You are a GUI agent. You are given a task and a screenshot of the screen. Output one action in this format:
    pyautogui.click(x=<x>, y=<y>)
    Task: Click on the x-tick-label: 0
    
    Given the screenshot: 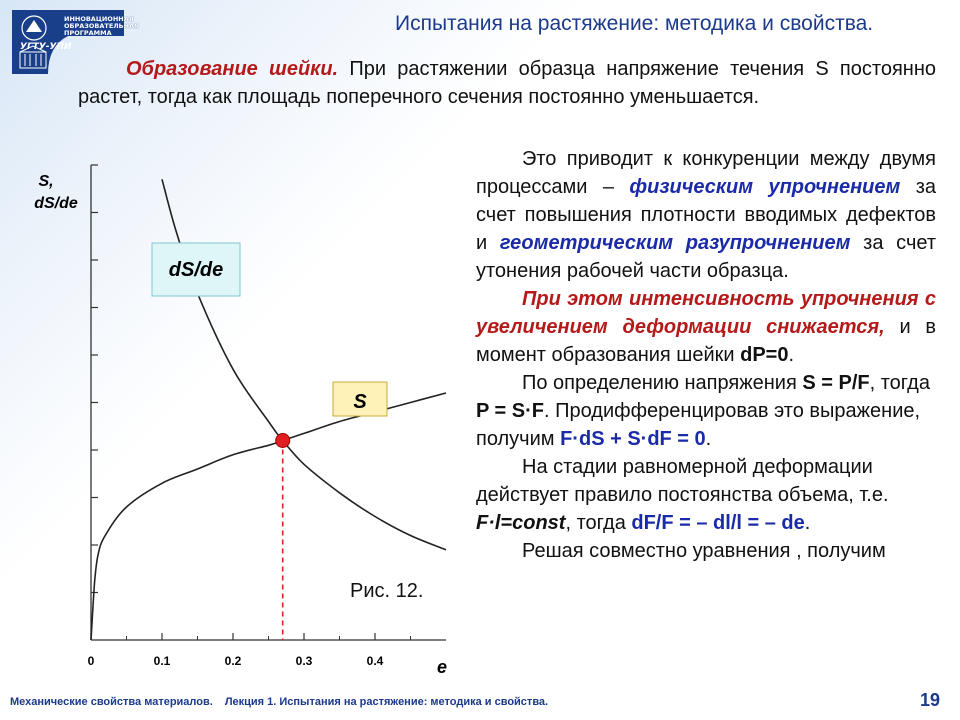 What is the action you would take?
    pyautogui.click(x=91, y=661)
    